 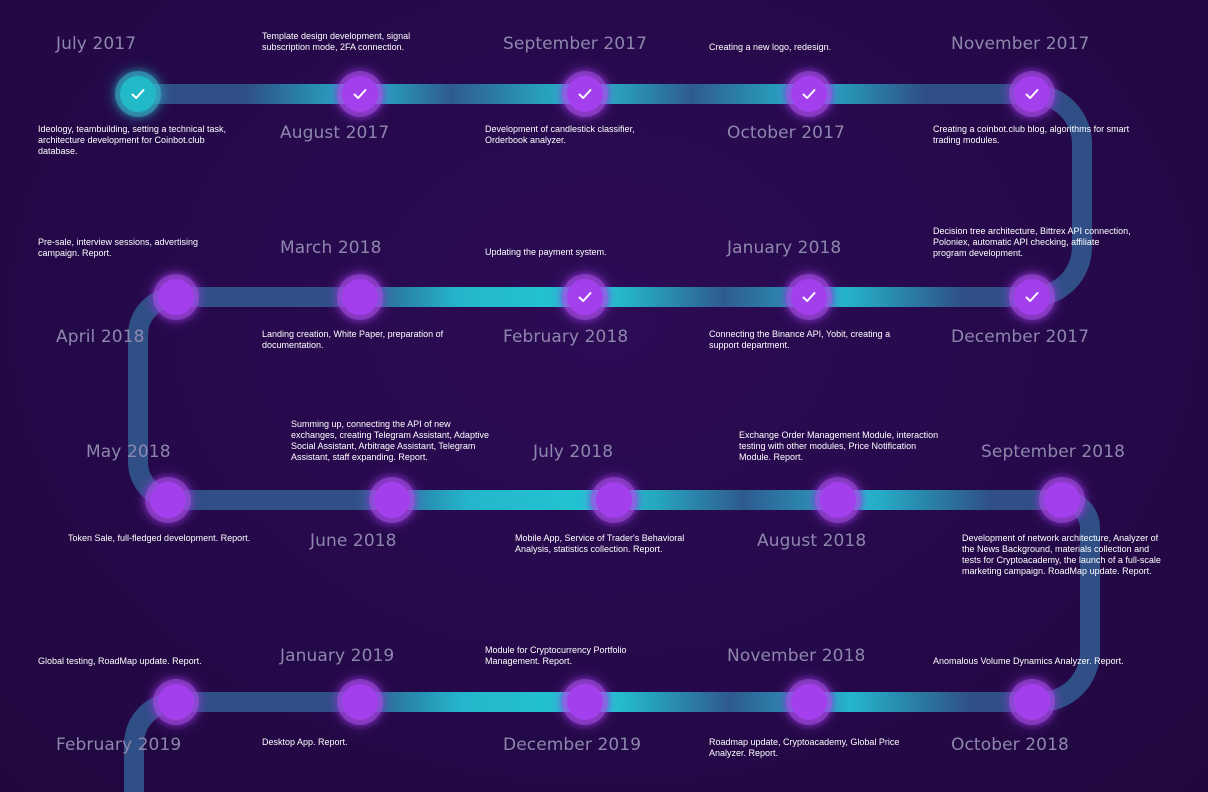 What do you see at coordinates (1010, 745) in the screenshot?
I see `milestone-date: October 2018` at bounding box center [1010, 745].